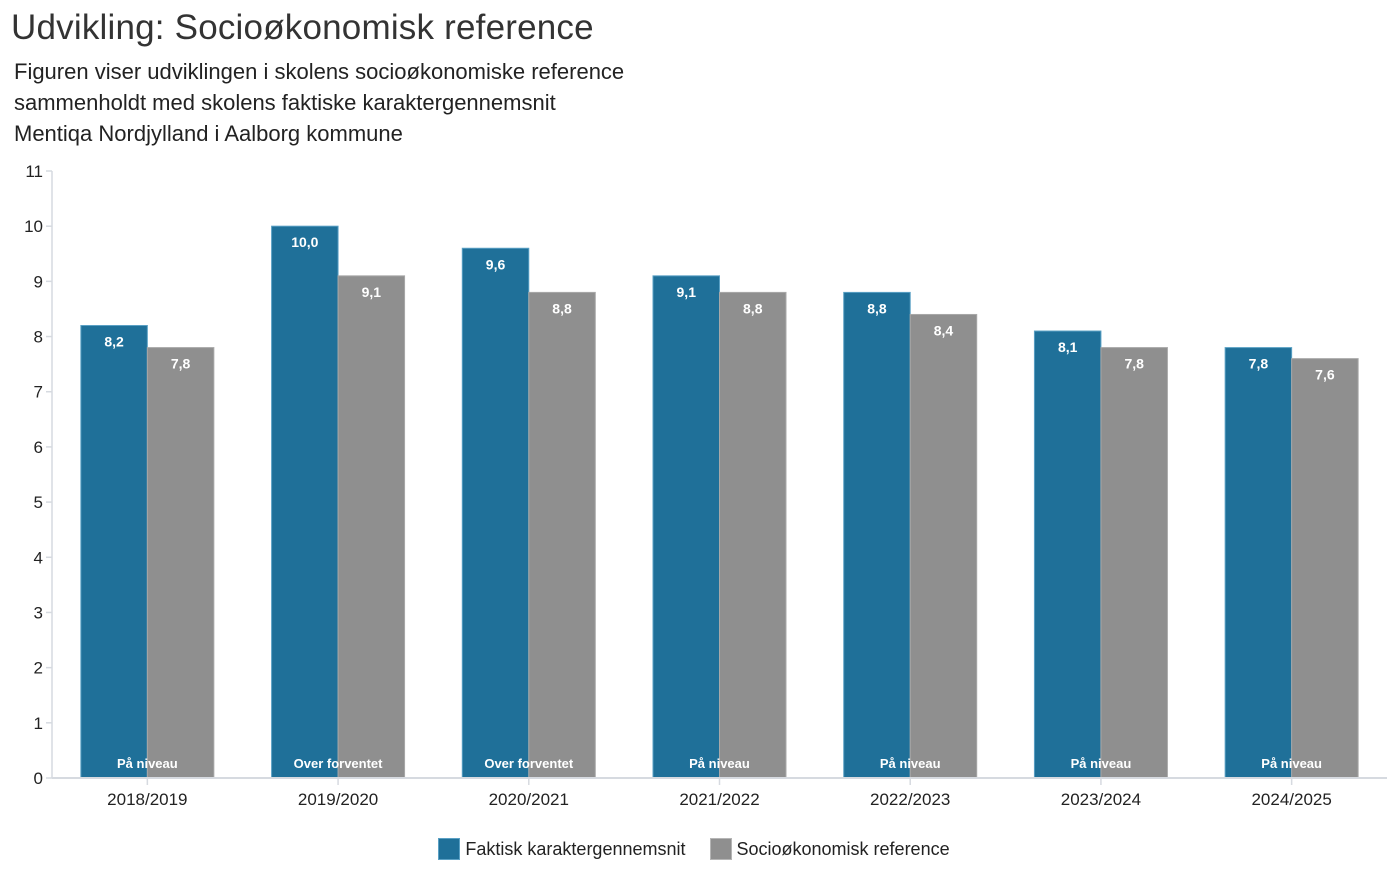  What do you see at coordinates (38, 392) in the screenshot?
I see `y-tick-label: 7` at bounding box center [38, 392].